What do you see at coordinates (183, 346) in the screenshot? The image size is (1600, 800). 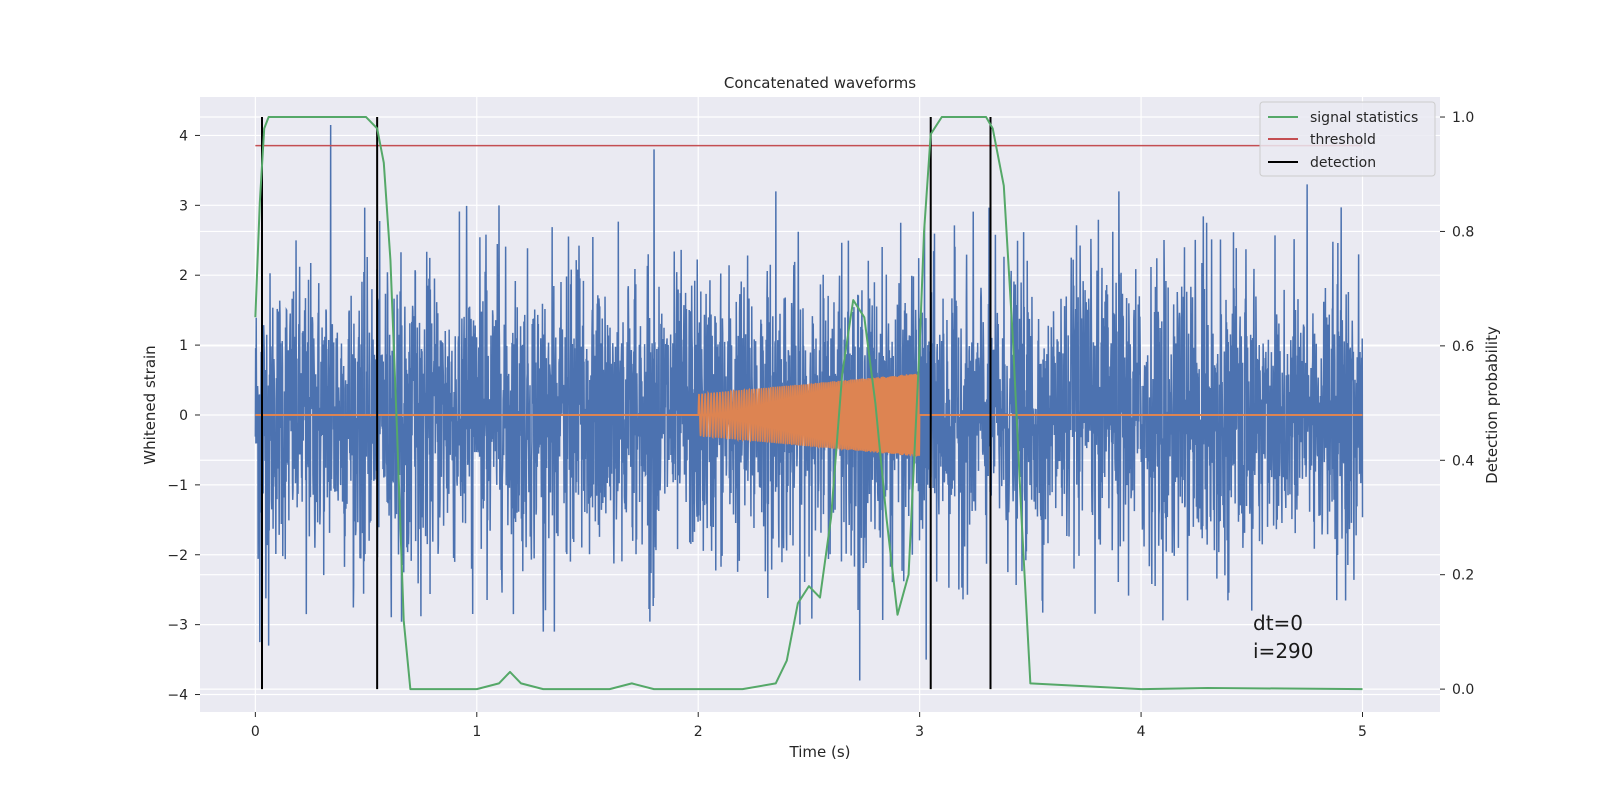 I see `y-left-tick-label: 1` at bounding box center [183, 346].